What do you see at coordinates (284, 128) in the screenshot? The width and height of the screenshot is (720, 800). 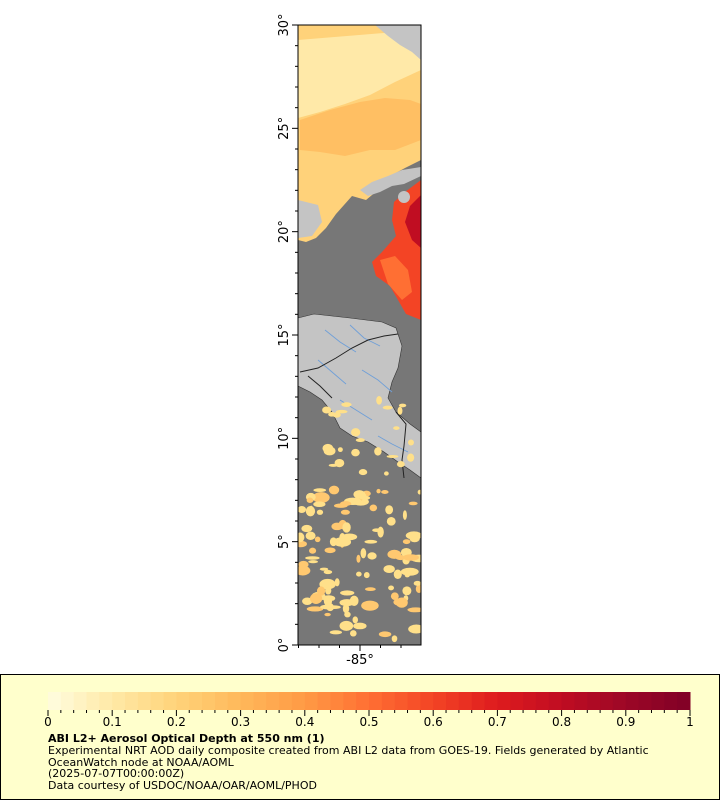 I see `lat-tick-label: 25°` at bounding box center [284, 128].